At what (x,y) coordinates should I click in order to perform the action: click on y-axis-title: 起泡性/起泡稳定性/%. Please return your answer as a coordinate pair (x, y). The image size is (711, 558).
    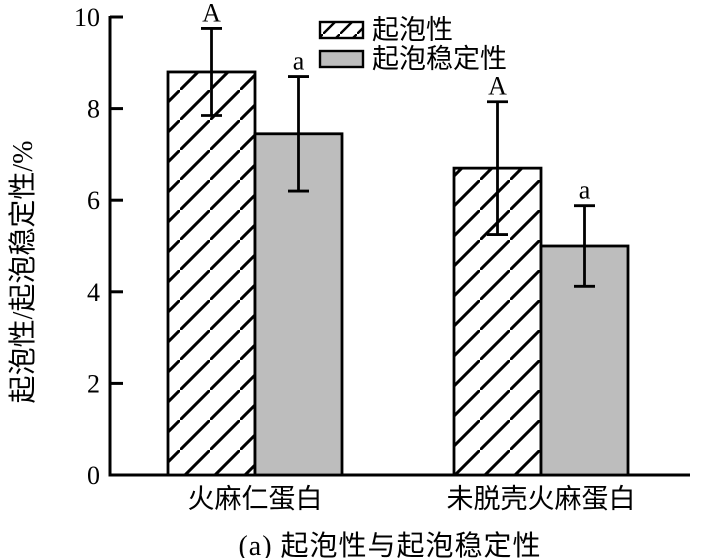
    Looking at the image, I should click on (23, 272).